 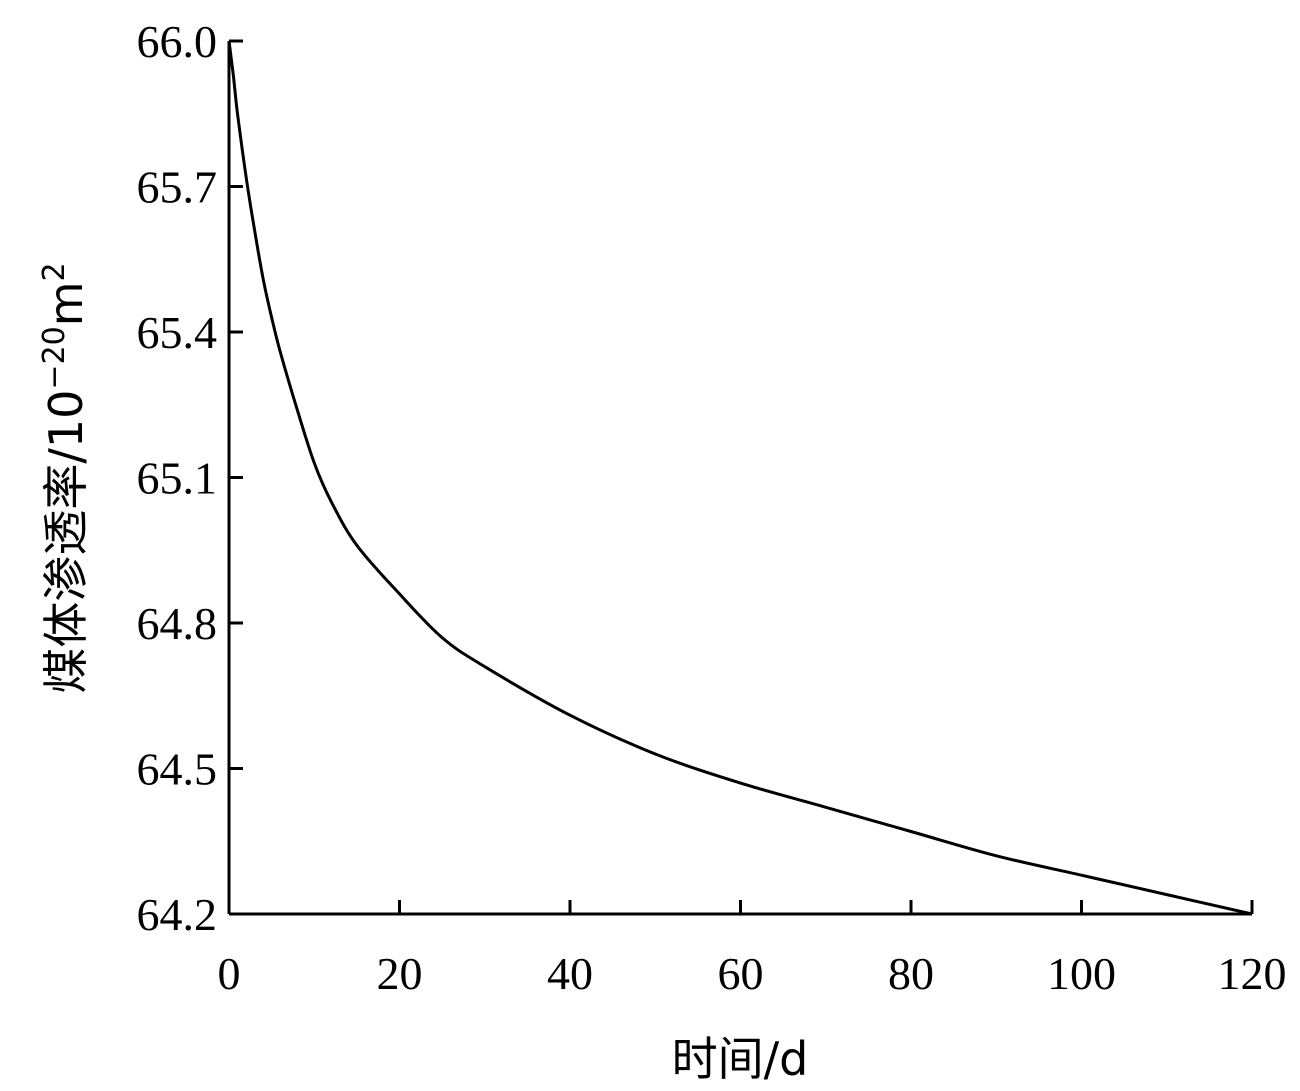 I want to click on x-tick-label: 120, so click(x=1252, y=973).